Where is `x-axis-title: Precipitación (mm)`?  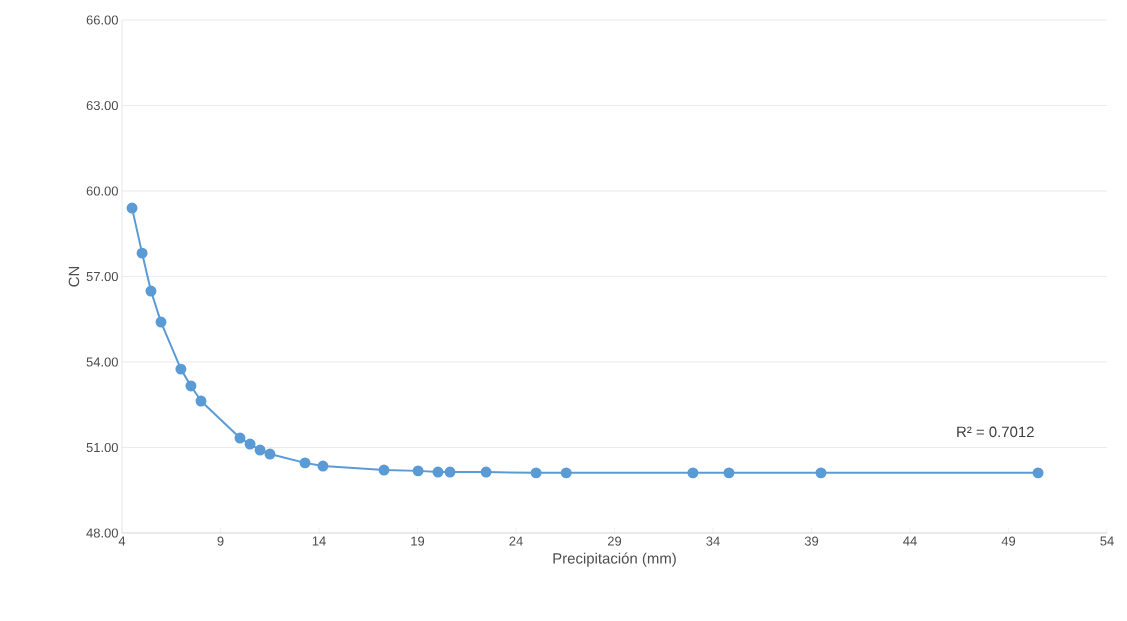
x-axis-title: Precipitación (mm) is located at coordinates (614, 559).